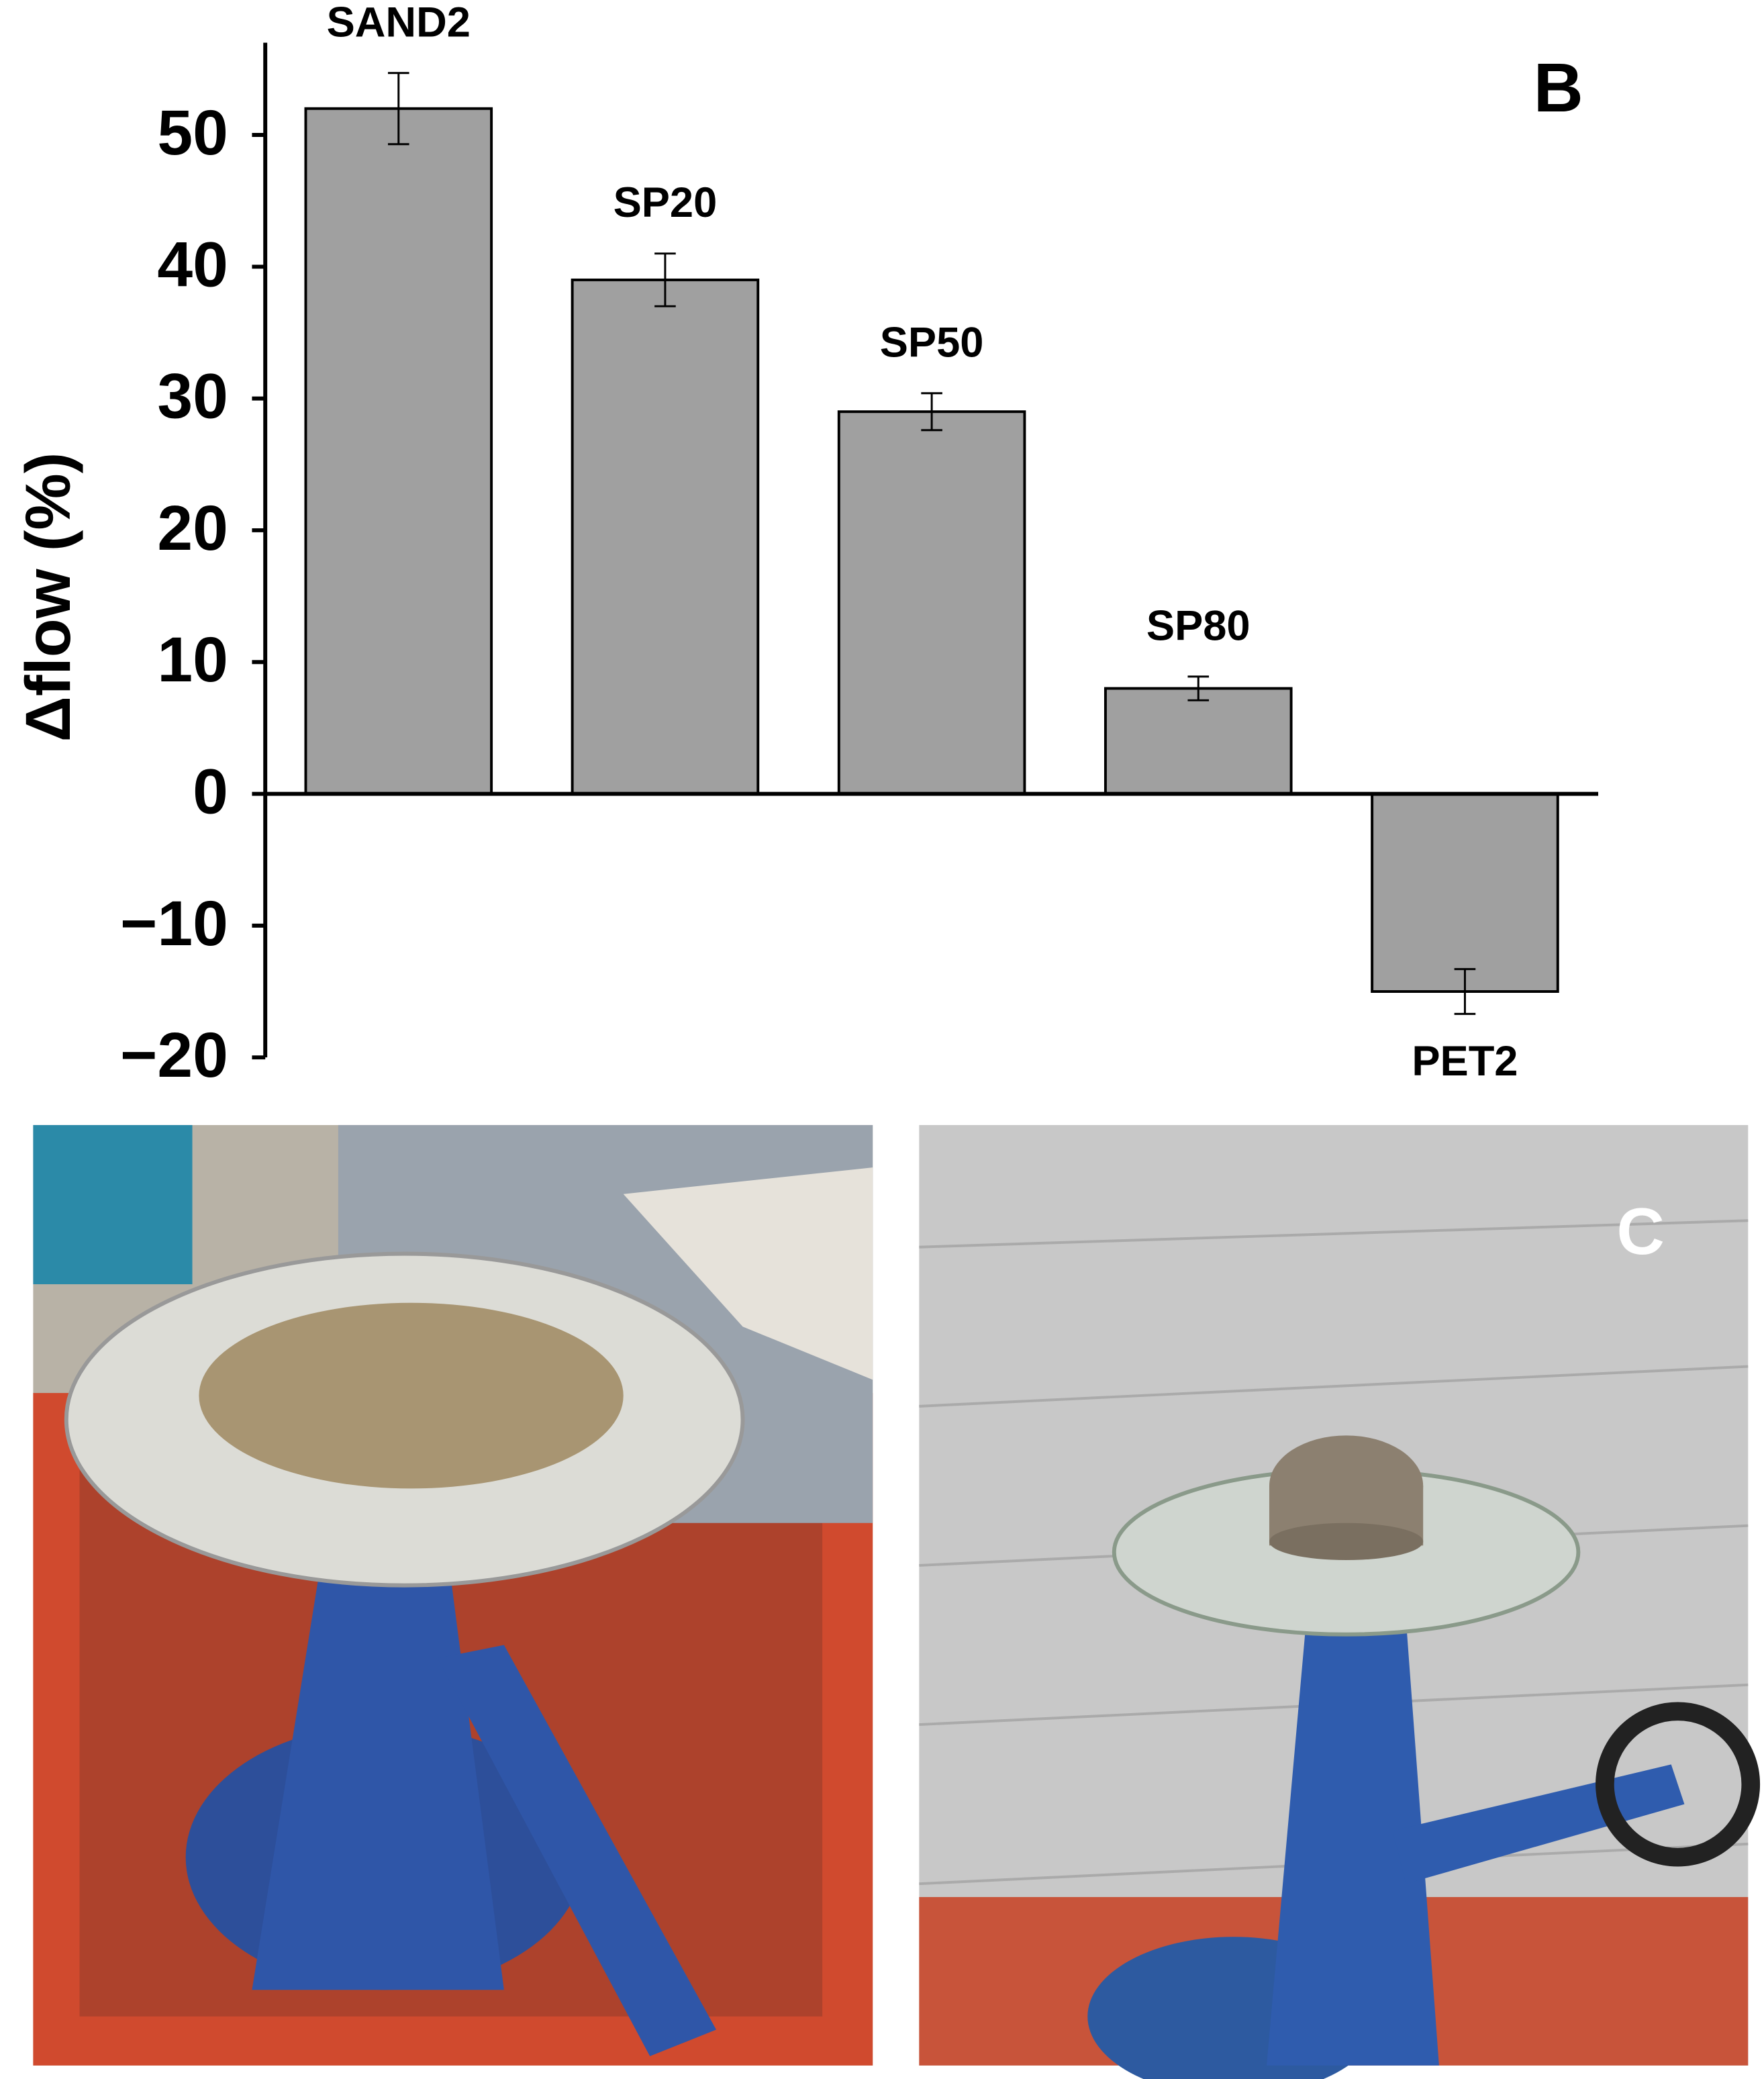 This screenshot has width=1764, height=2079. Describe the element at coordinates (48, 597) in the screenshot. I see `y-axis-label: Δflow (%)` at that location.